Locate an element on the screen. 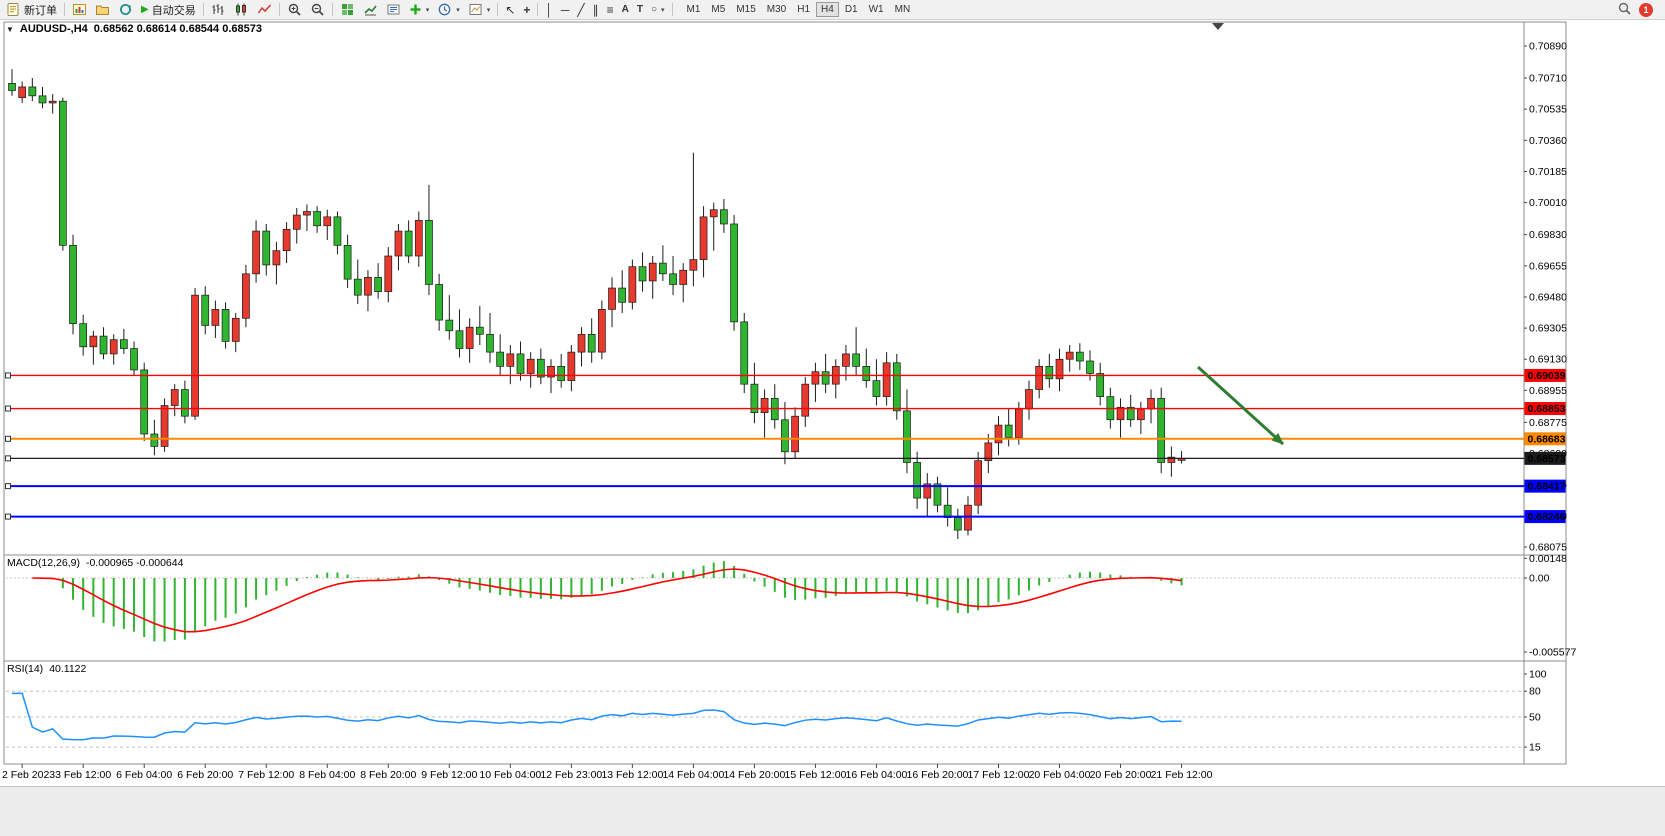  auto-trading-button: ▶ 自动交易 is located at coordinates (168, 10).